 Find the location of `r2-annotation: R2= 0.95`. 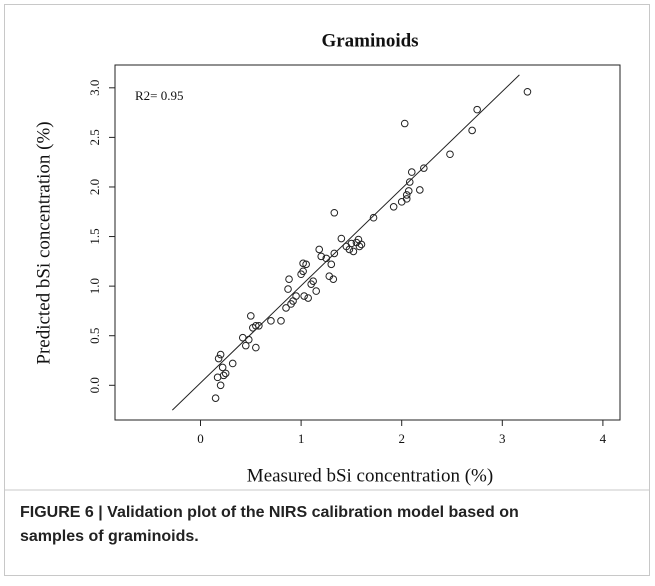

r2-annotation: R2= 0.95 is located at coordinates (159, 95).